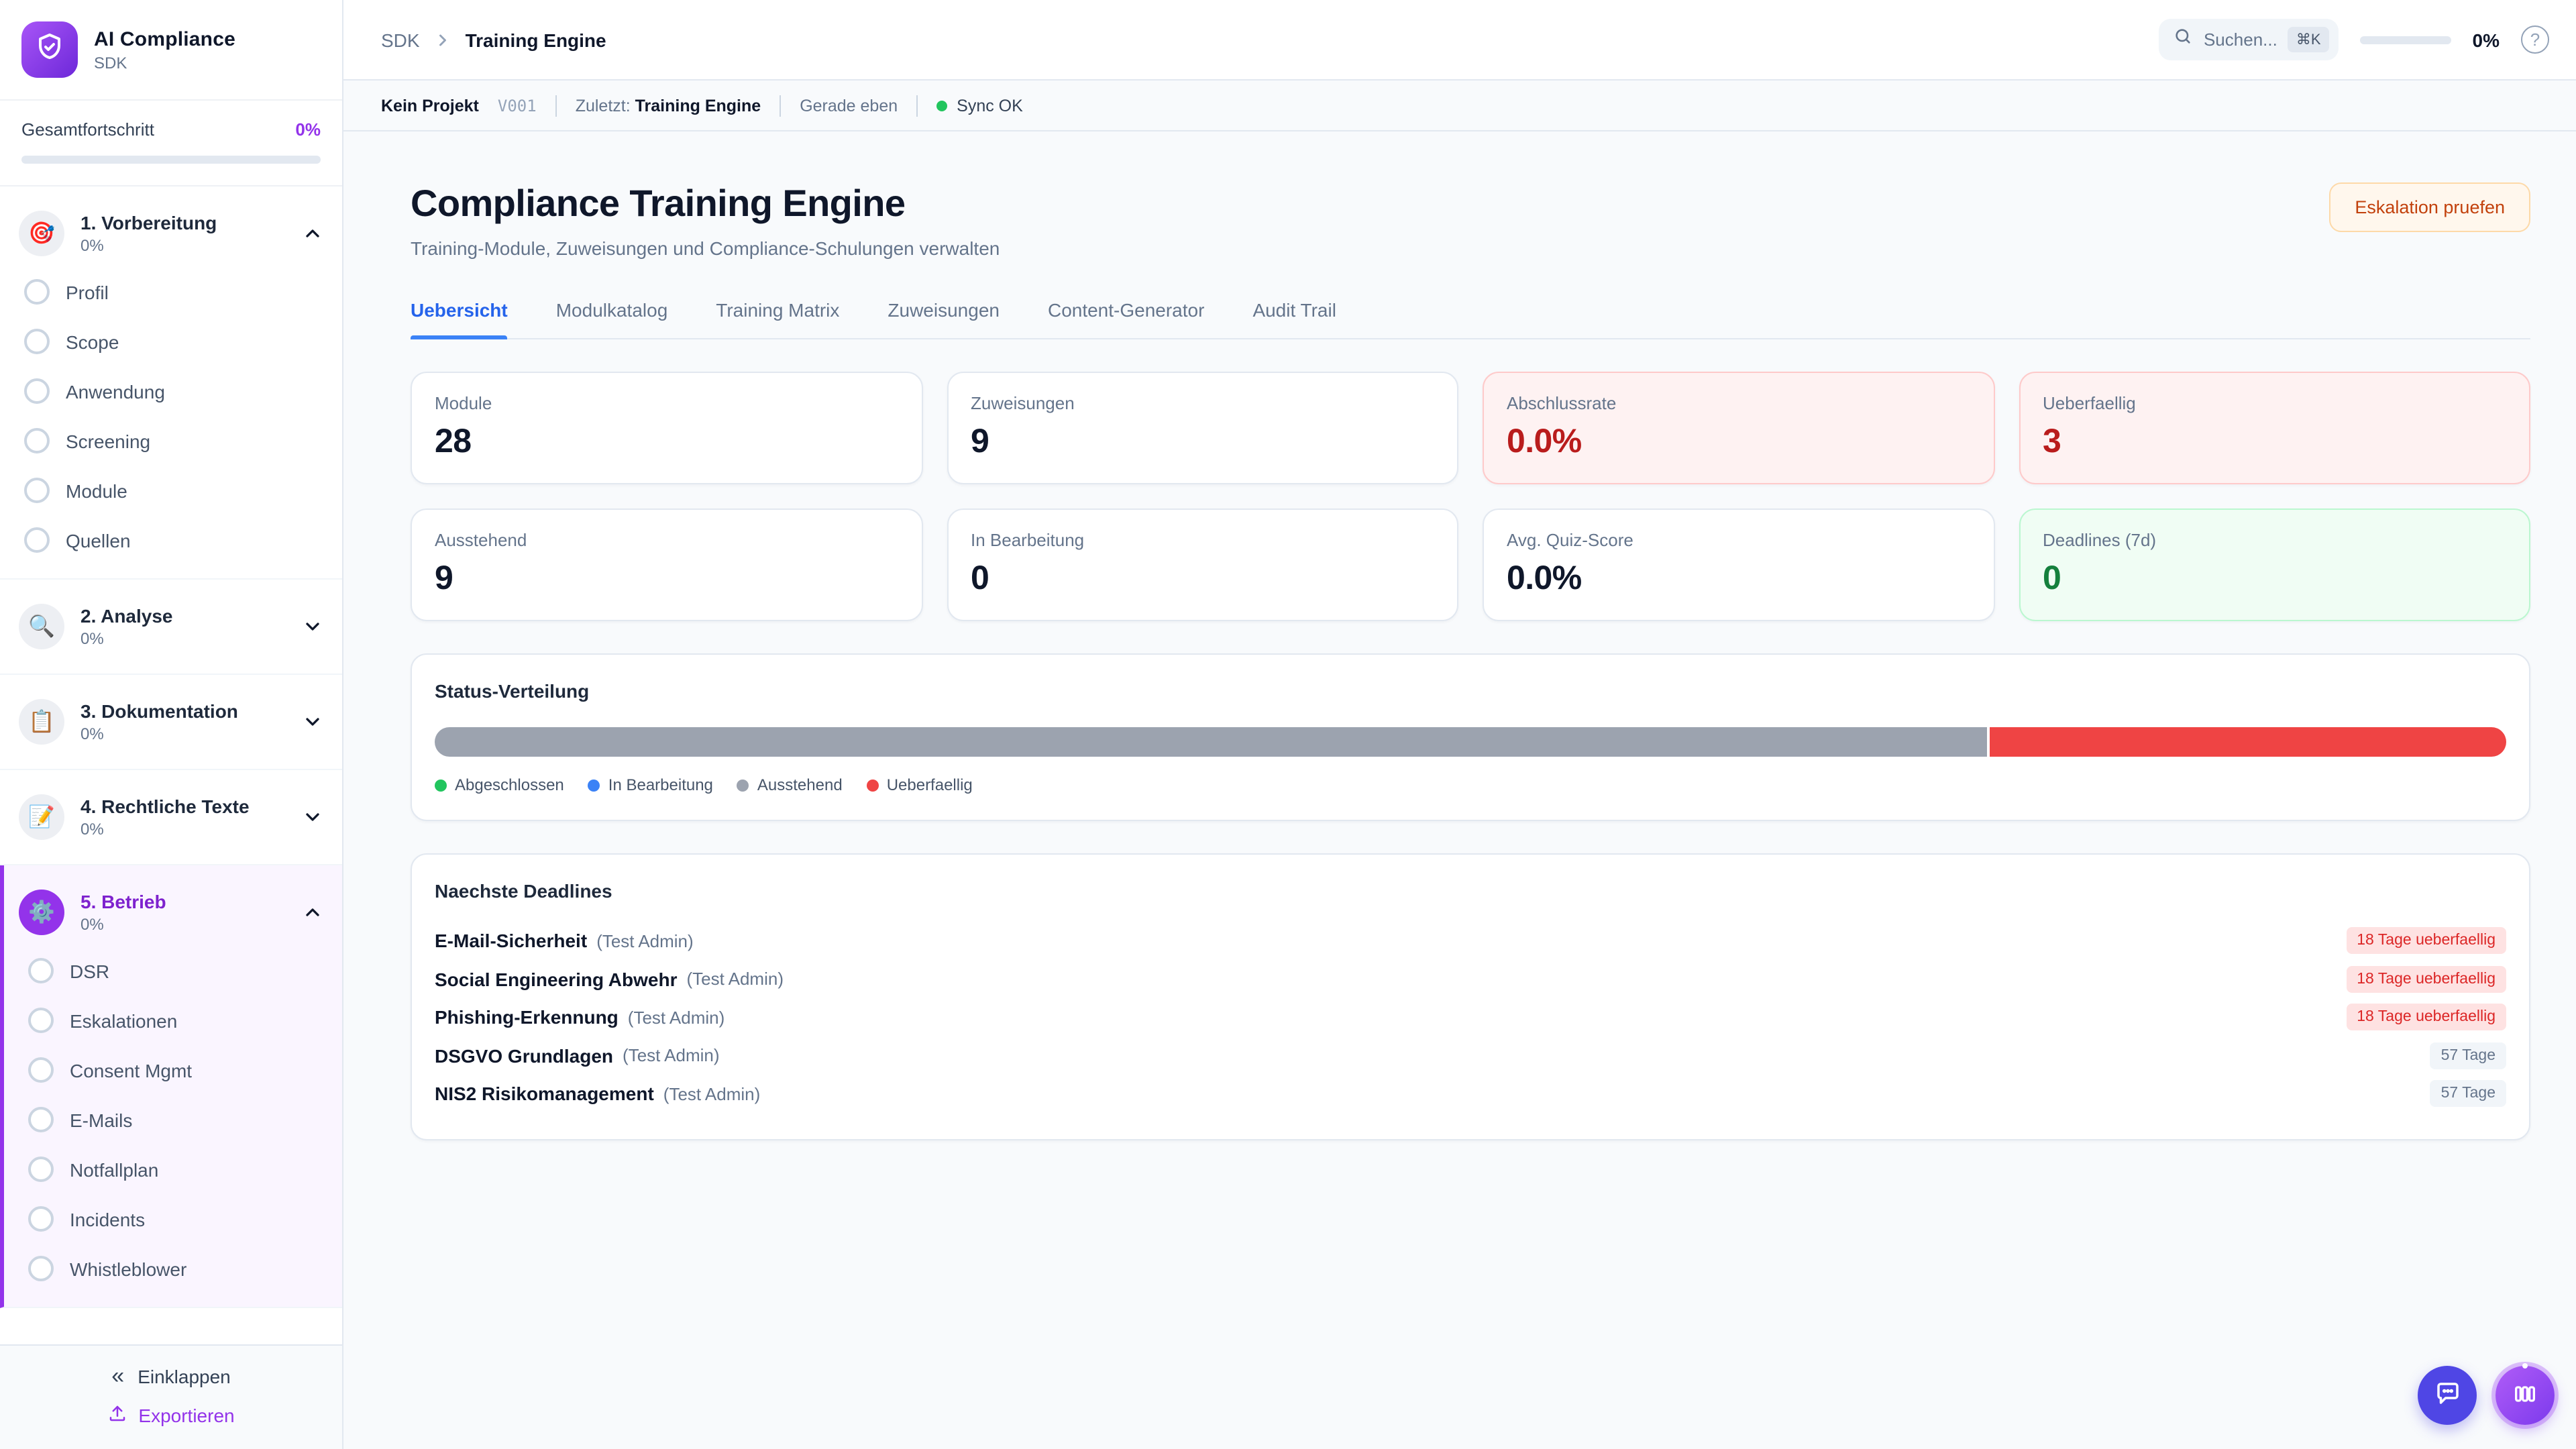  What do you see at coordinates (849, 105) in the screenshot?
I see `last-updated: Gerade eben` at bounding box center [849, 105].